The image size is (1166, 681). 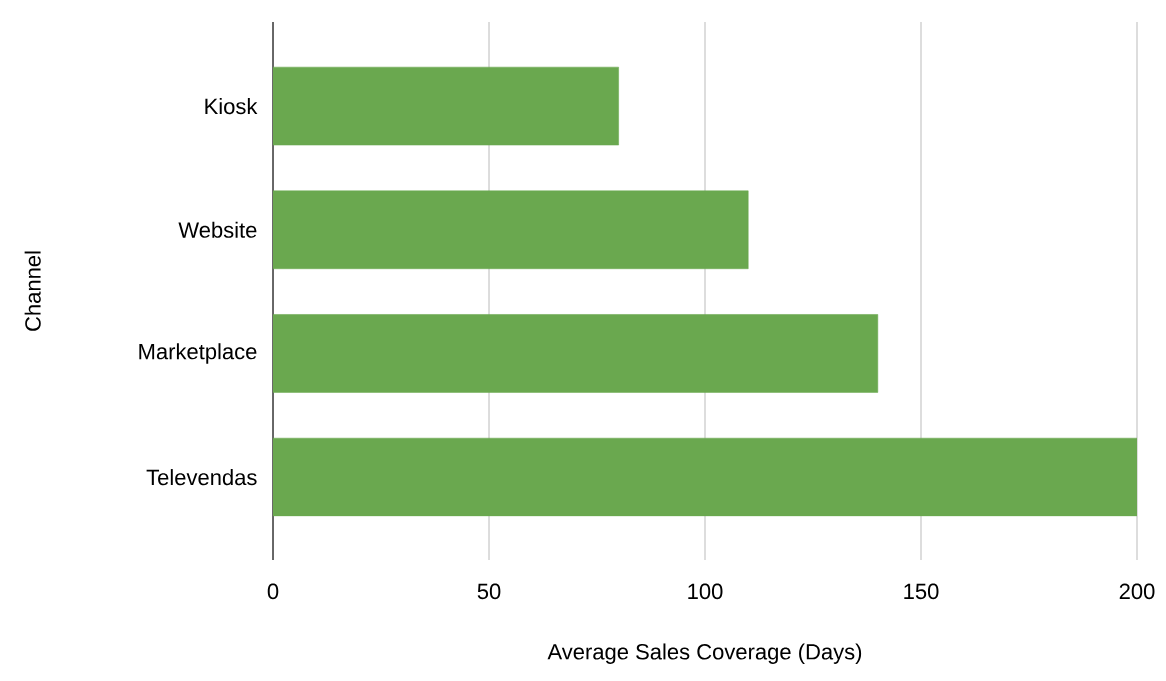 What do you see at coordinates (198, 353) in the screenshot?
I see `y-tick-label: Marketplace` at bounding box center [198, 353].